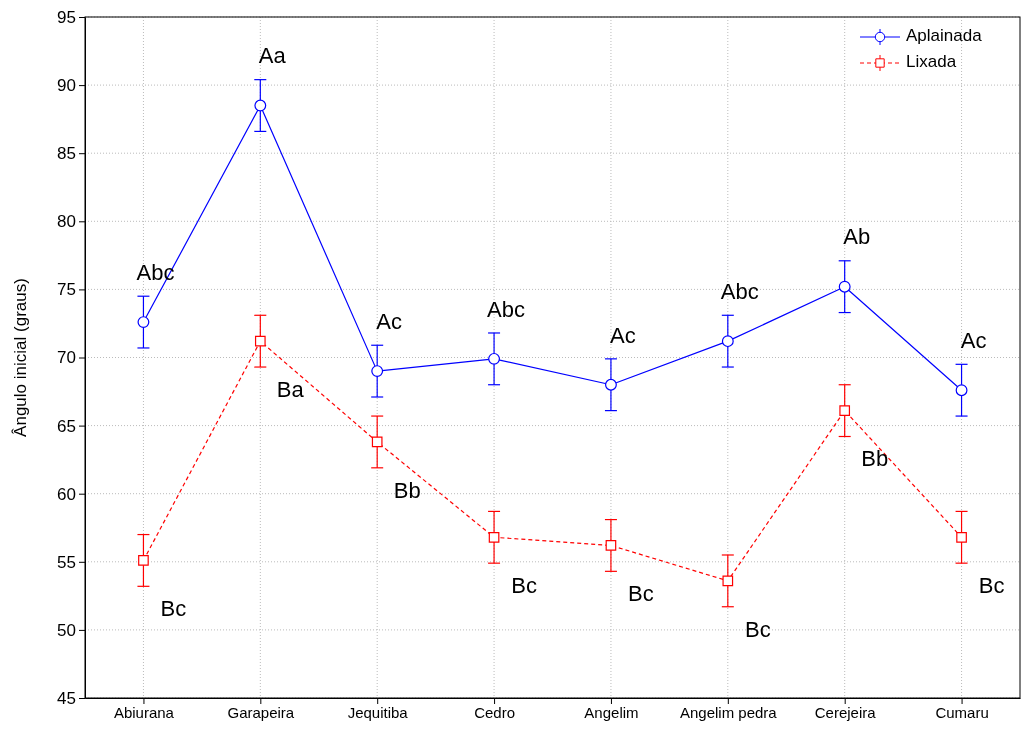 Image resolution: width=1028 pixels, height=734 pixels. Describe the element at coordinates (845, 712) in the screenshot. I see `x-tick-label: Cerejeira` at that location.